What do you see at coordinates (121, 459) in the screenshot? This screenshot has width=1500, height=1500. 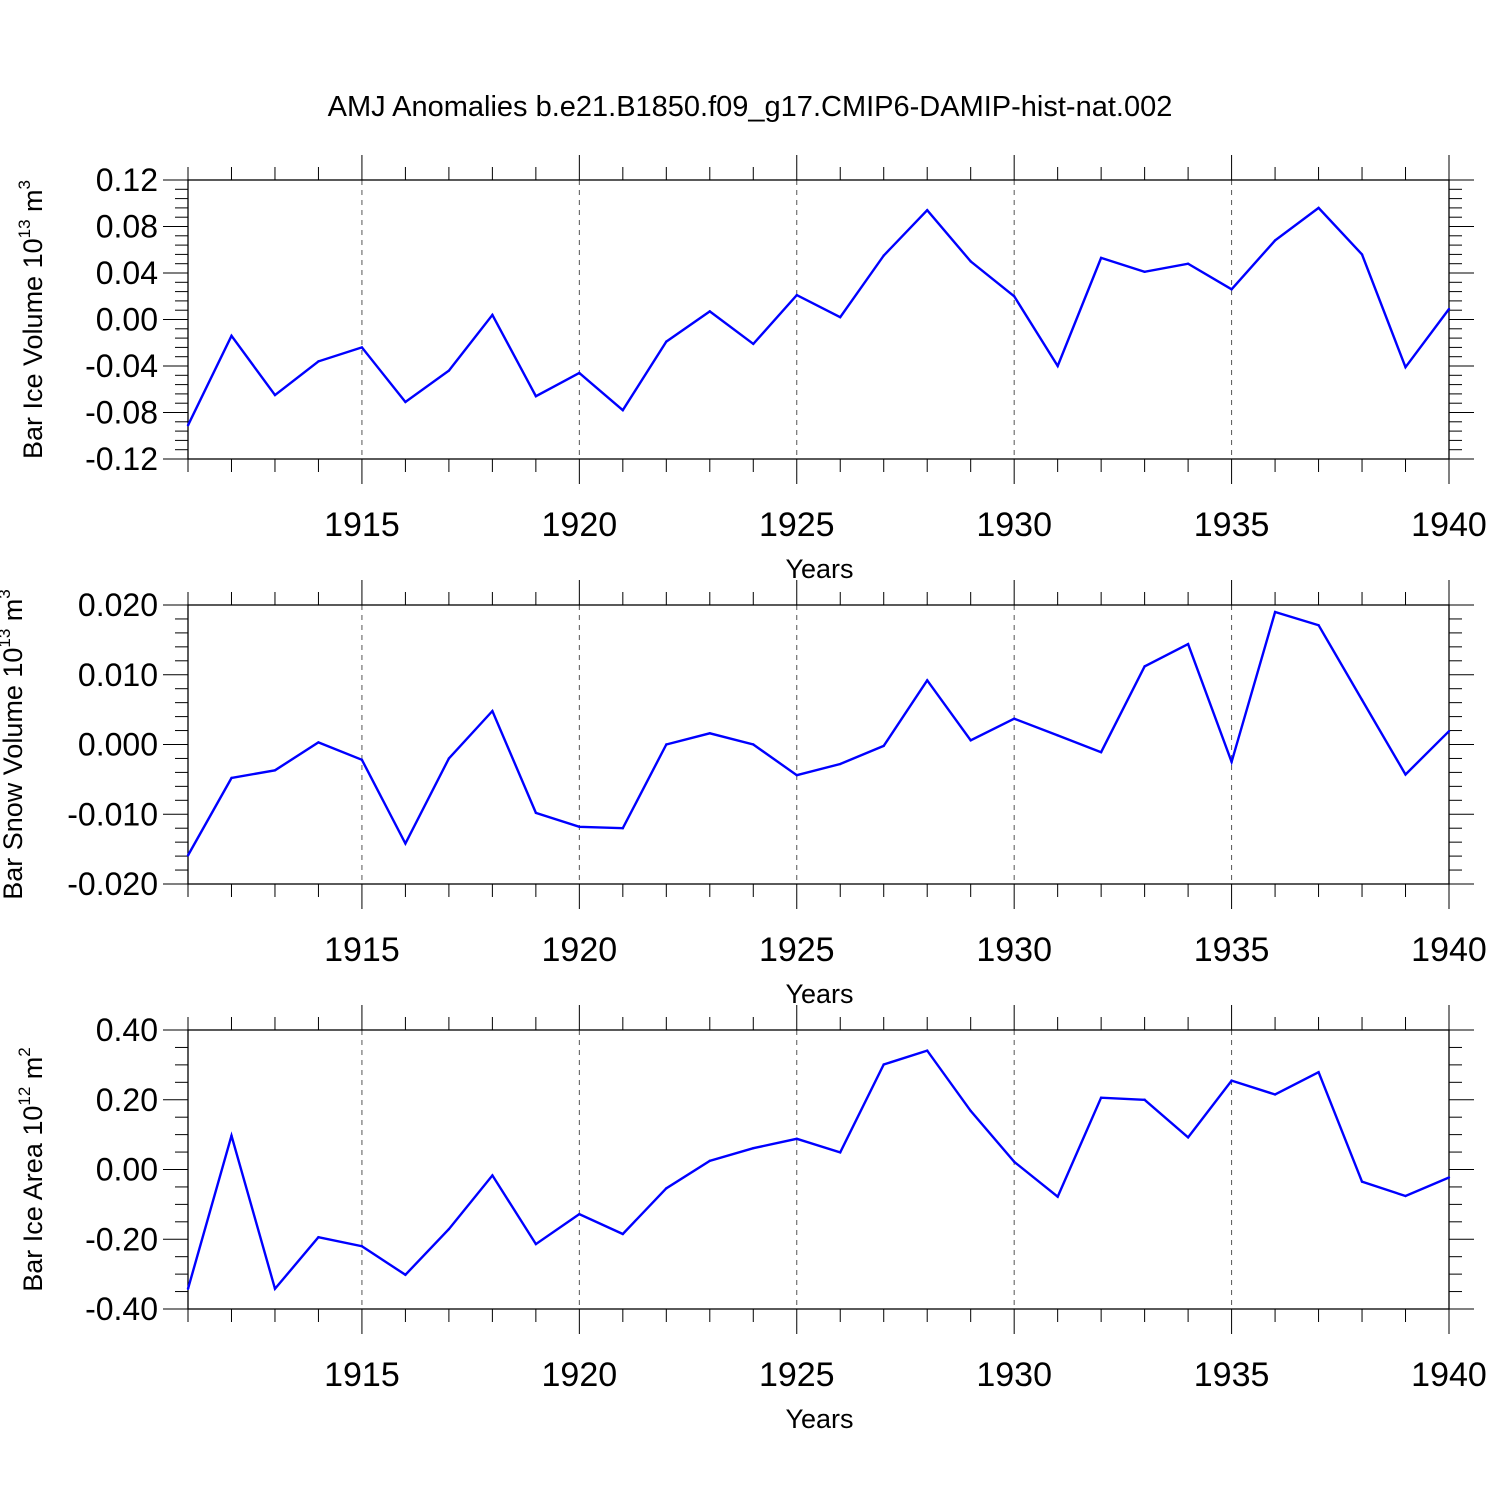 I see `y-tick-label: -0.12` at bounding box center [121, 459].